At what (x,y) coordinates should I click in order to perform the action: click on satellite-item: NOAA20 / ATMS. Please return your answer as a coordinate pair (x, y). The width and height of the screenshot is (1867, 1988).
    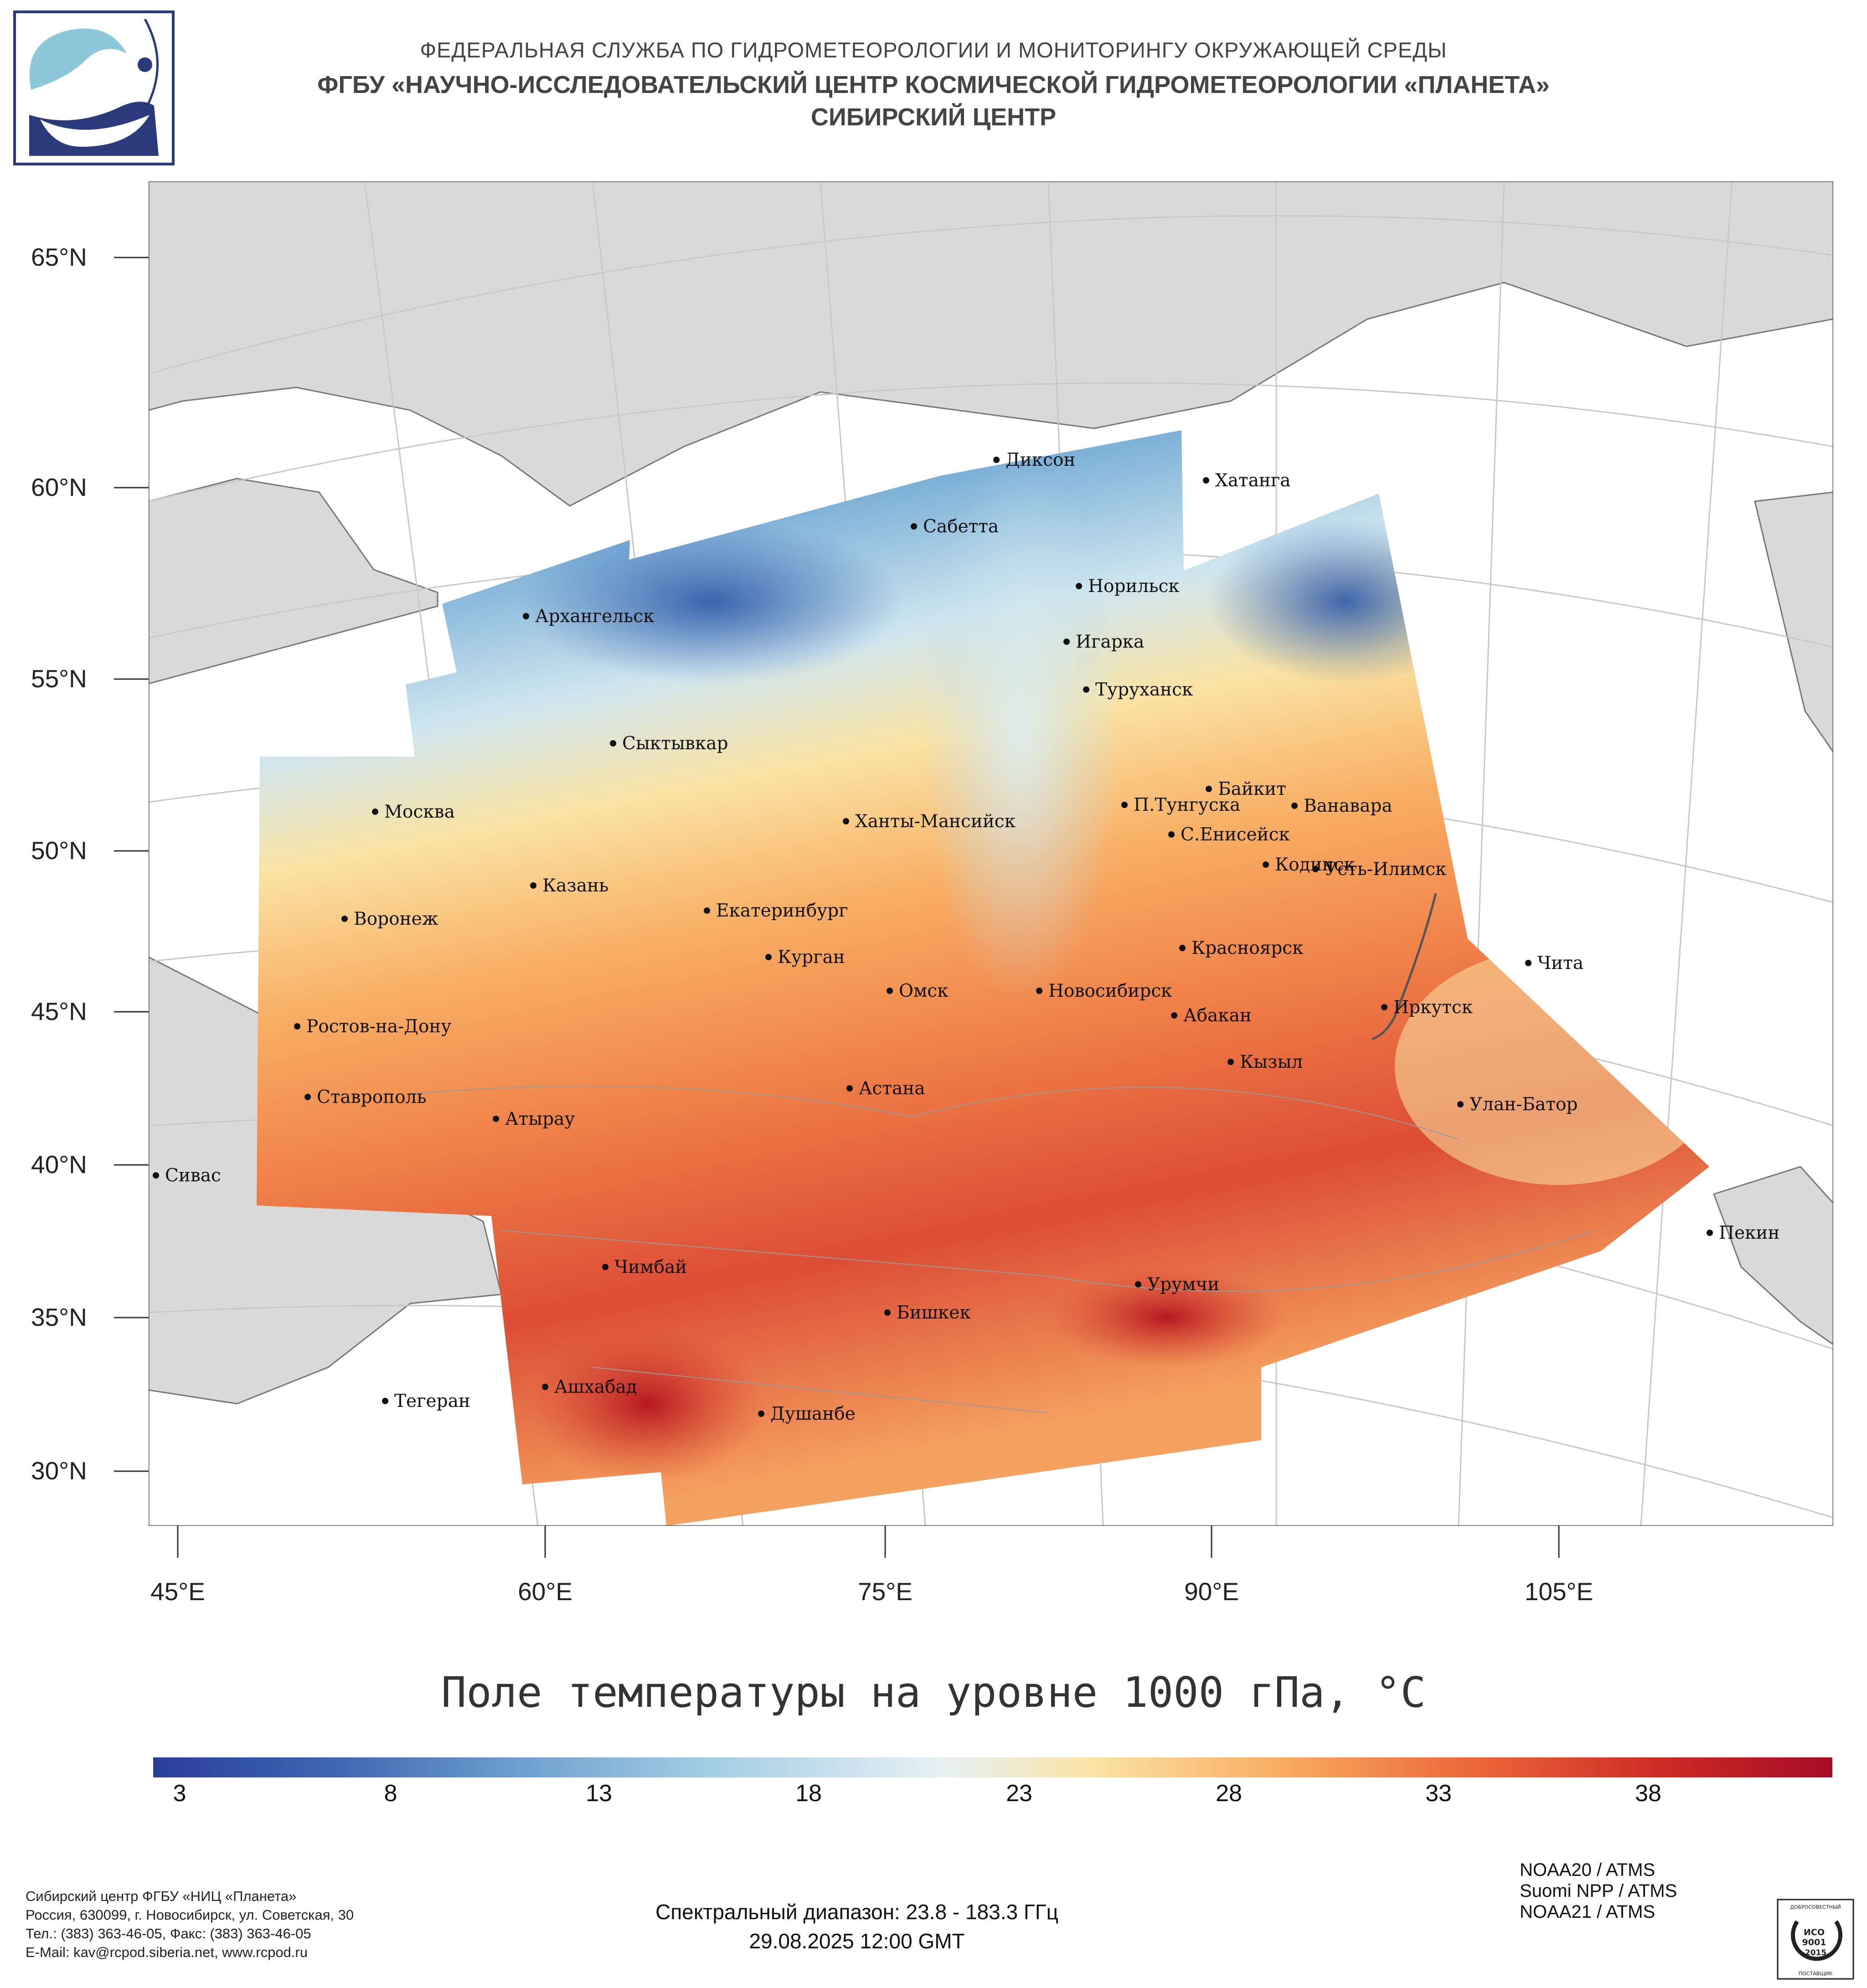
    Looking at the image, I should click on (1588, 1870).